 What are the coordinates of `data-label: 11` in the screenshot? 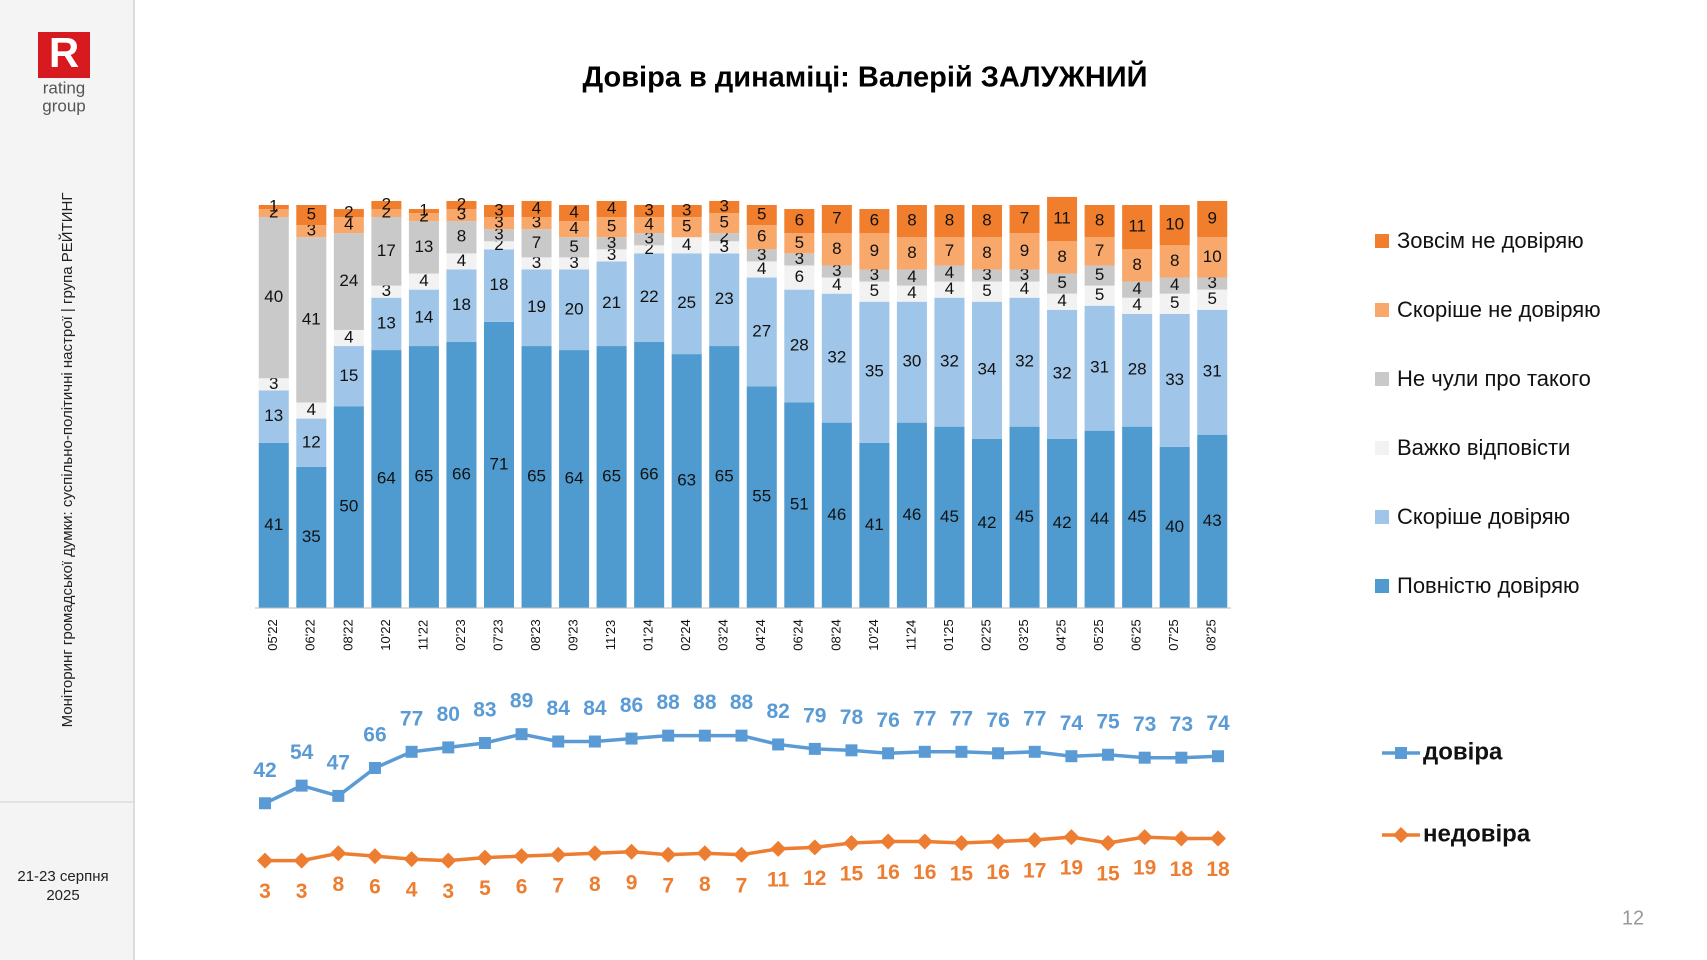 It's located at (1137, 226).